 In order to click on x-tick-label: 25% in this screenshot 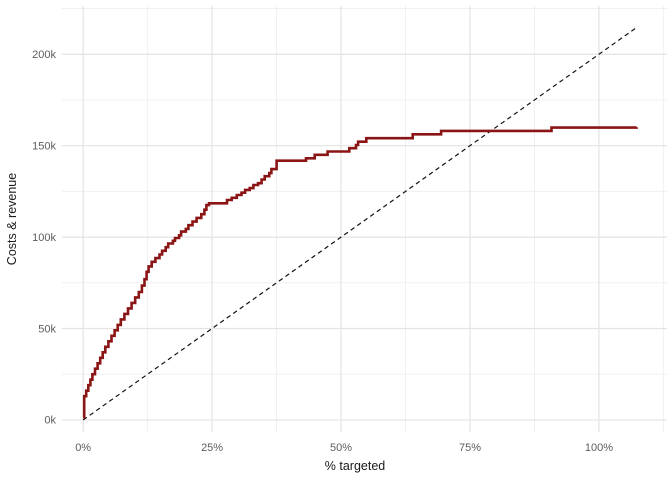, I will do `click(212, 448)`.